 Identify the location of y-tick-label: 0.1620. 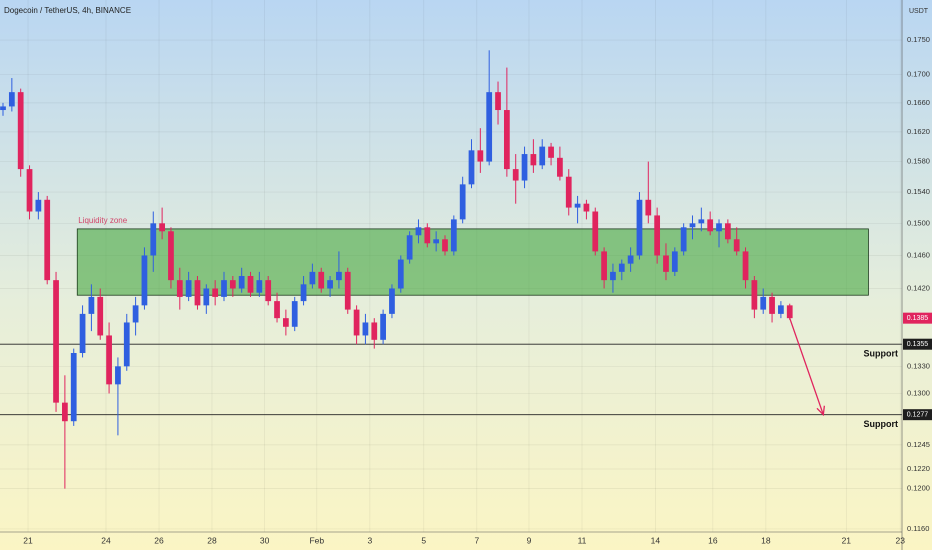
(918, 131).